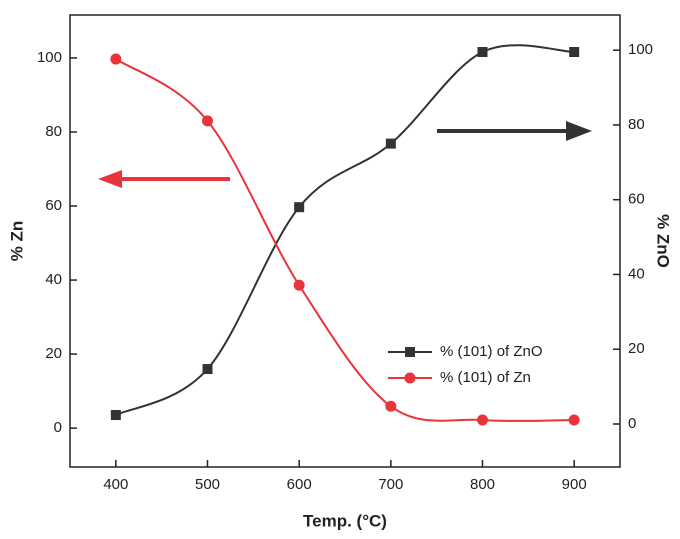  What do you see at coordinates (164, 179) in the screenshot?
I see `arrow-left` at bounding box center [164, 179].